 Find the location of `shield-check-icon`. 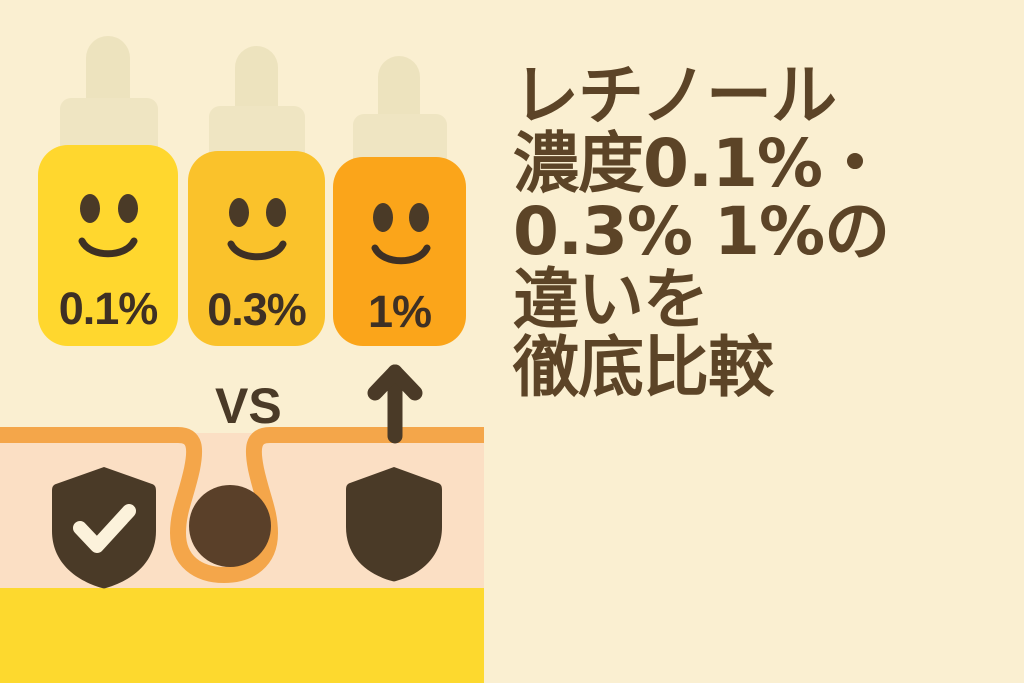

shield-check-icon is located at coordinates (104, 528).